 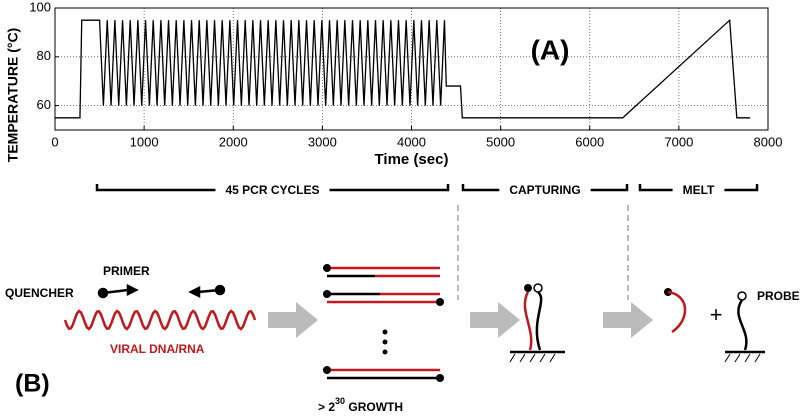 I want to click on viral-strand, so click(x=160, y=320).